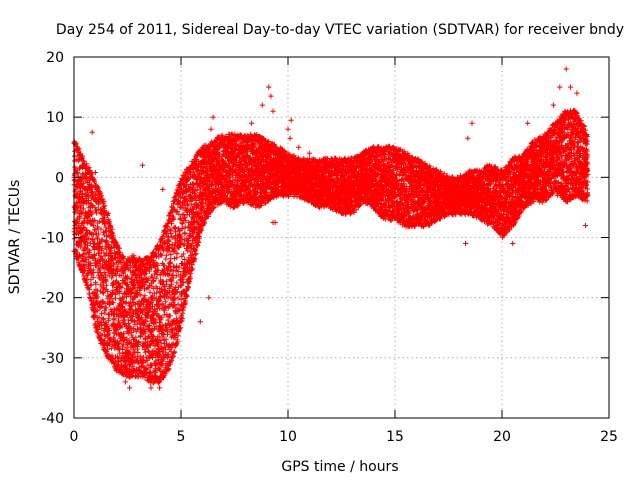 The width and height of the screenshot is (640, 480). Describe the element at coordinates (609, 437) in the screenshot. I see `x-tick-label-5: 25` at that location.